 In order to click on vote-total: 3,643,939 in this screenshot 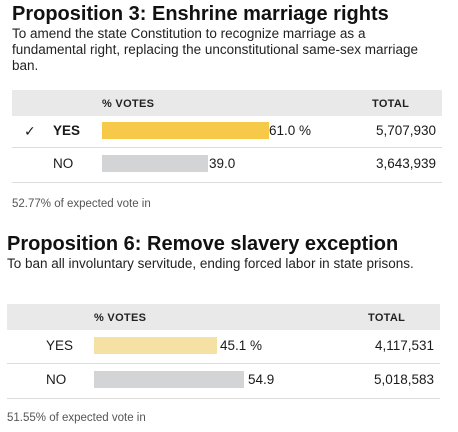, I will do `click(405, 163)`.